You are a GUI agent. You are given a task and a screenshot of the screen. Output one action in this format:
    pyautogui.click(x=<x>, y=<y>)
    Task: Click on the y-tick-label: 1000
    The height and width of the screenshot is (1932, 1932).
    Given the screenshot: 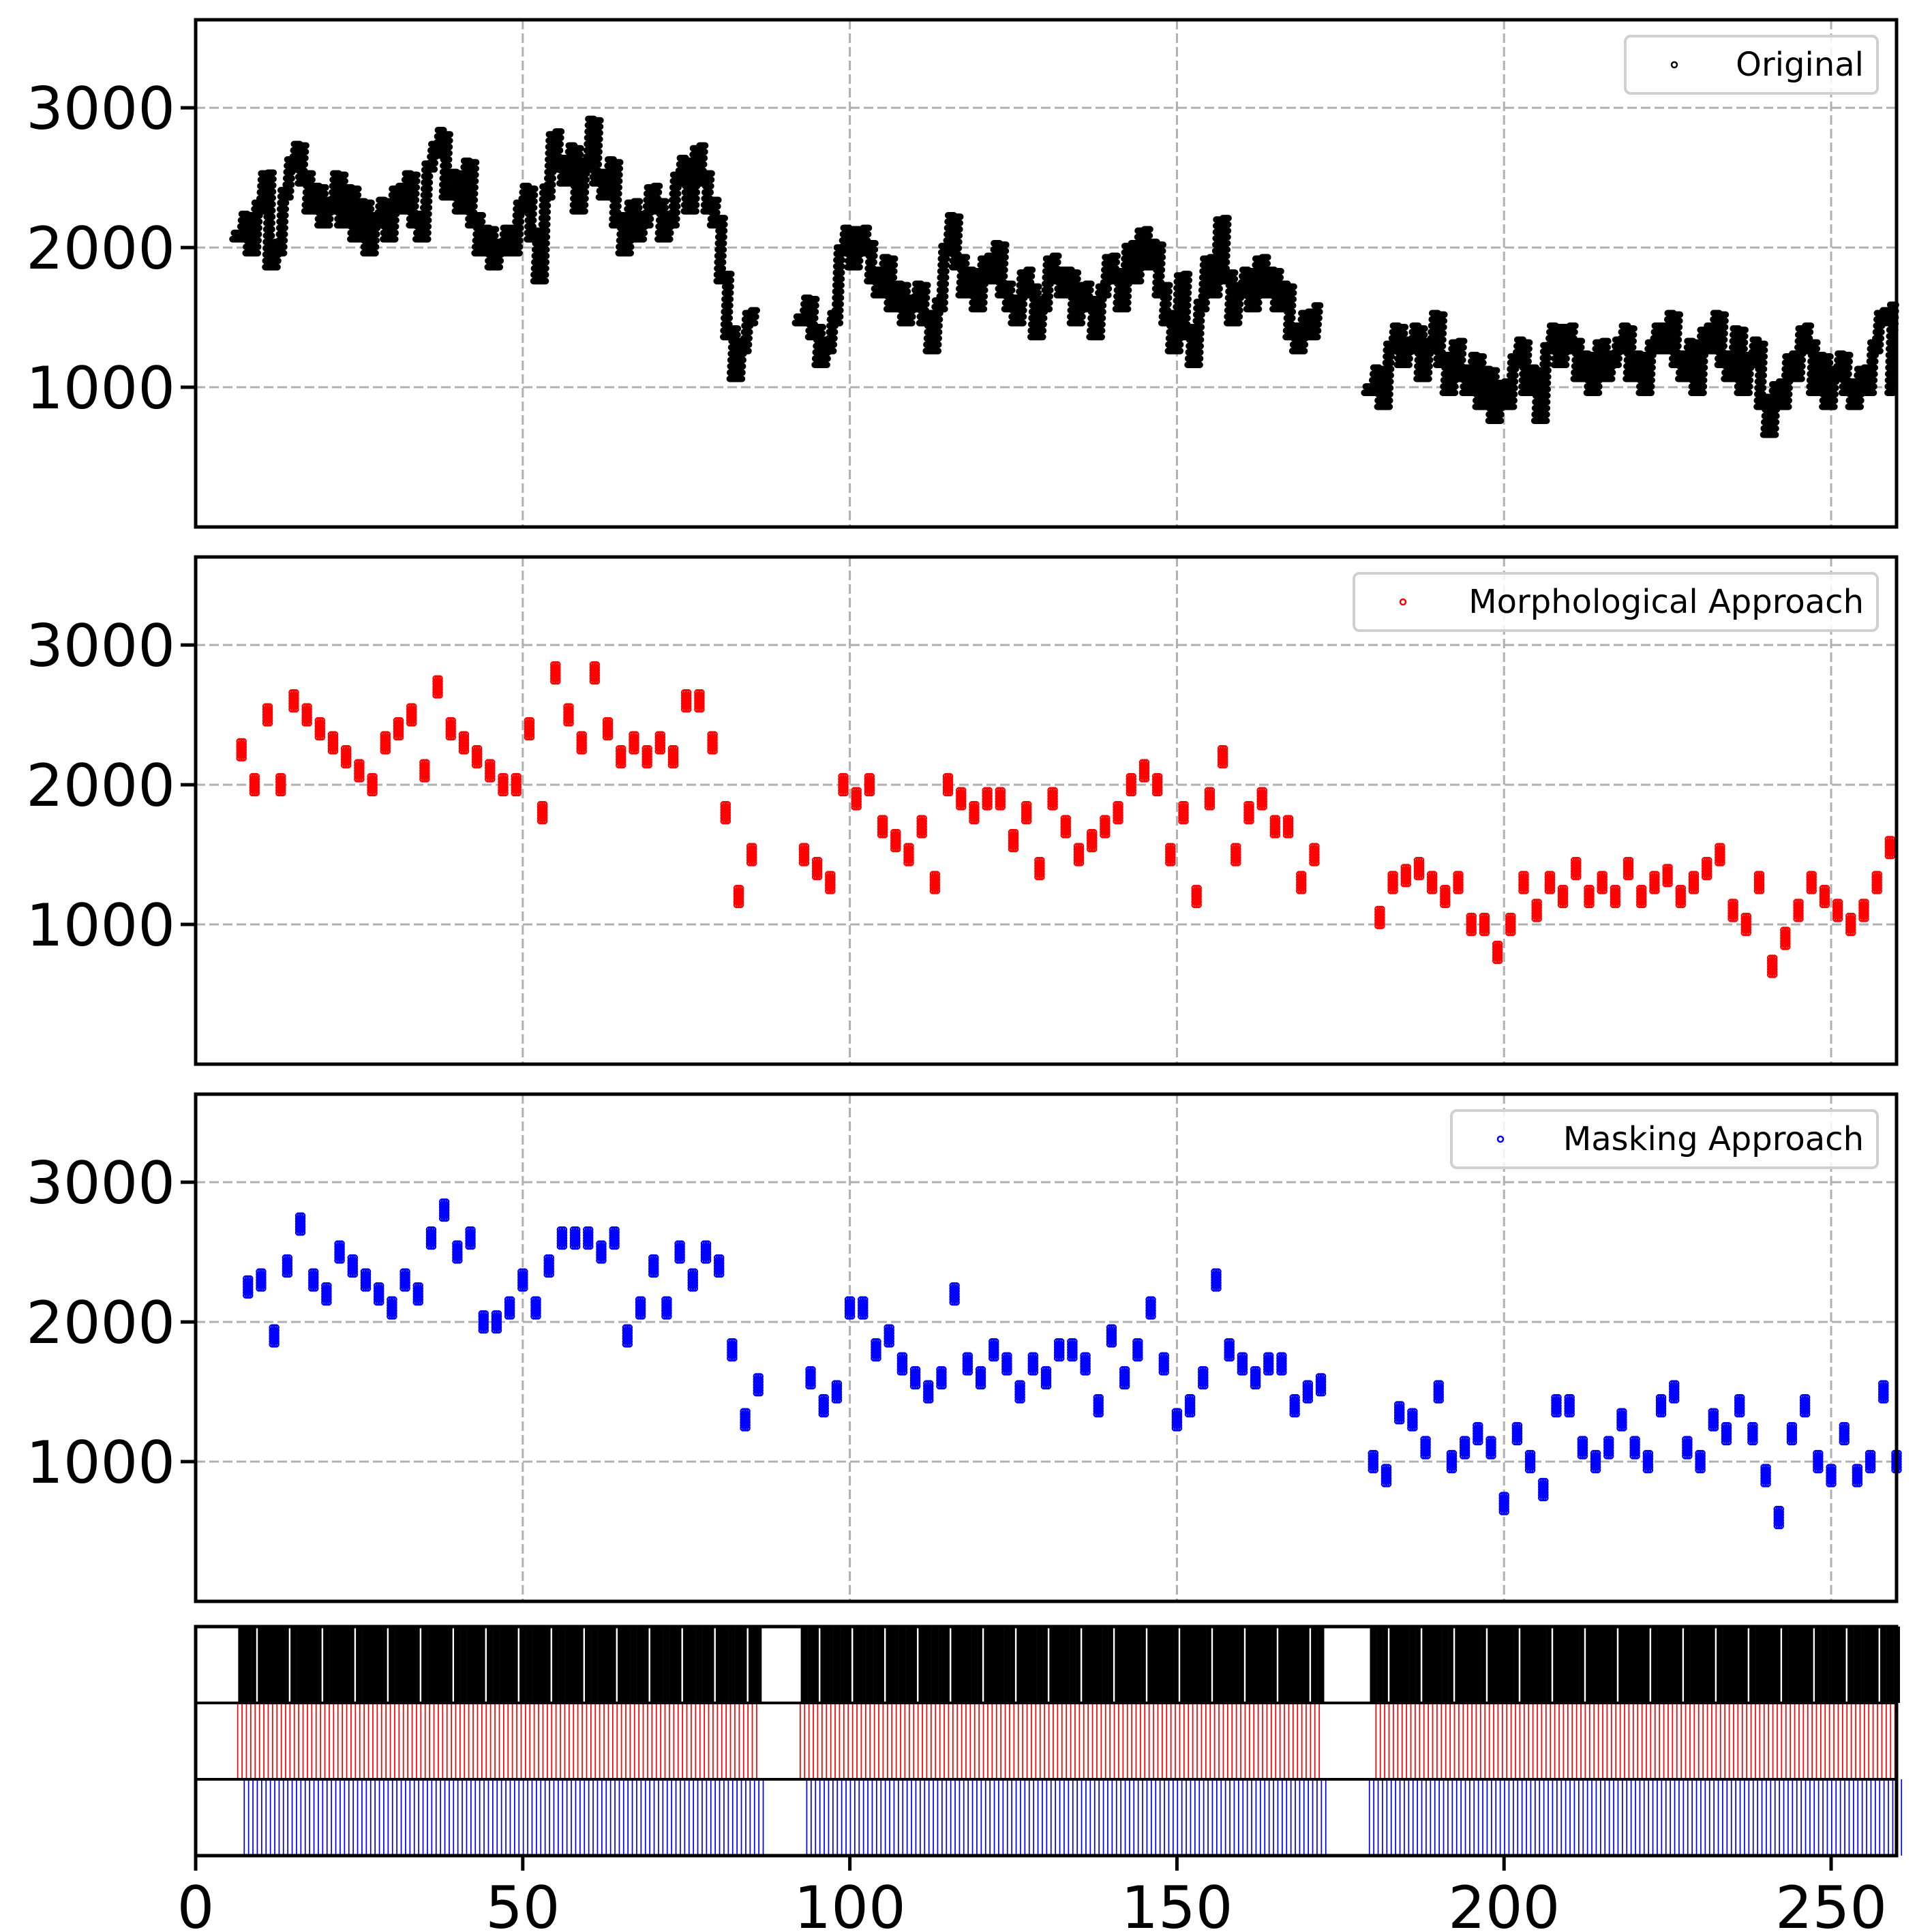 What is the action you would take?
    pyautogui.click(x=101, y=389)
    